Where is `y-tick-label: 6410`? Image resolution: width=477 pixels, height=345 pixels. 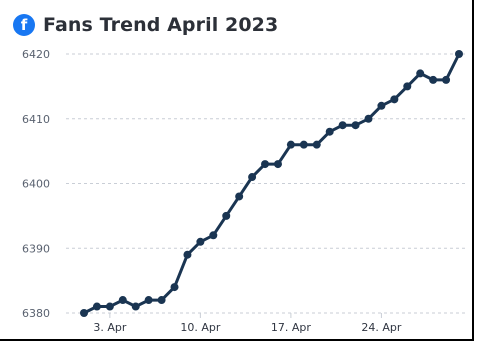 y-tick-label: 6410 is located at coordinates (36, 119).